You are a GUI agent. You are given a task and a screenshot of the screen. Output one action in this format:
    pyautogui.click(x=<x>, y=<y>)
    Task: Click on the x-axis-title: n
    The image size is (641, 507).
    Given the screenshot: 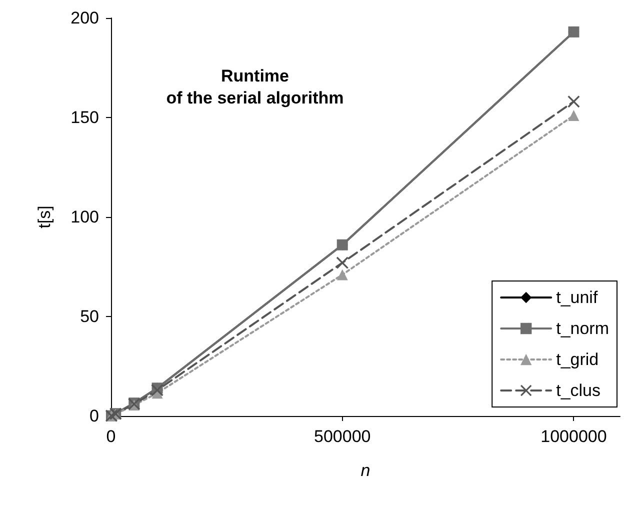 What is the action you would take?
    pyautogui.click(x=365, y=470)
    